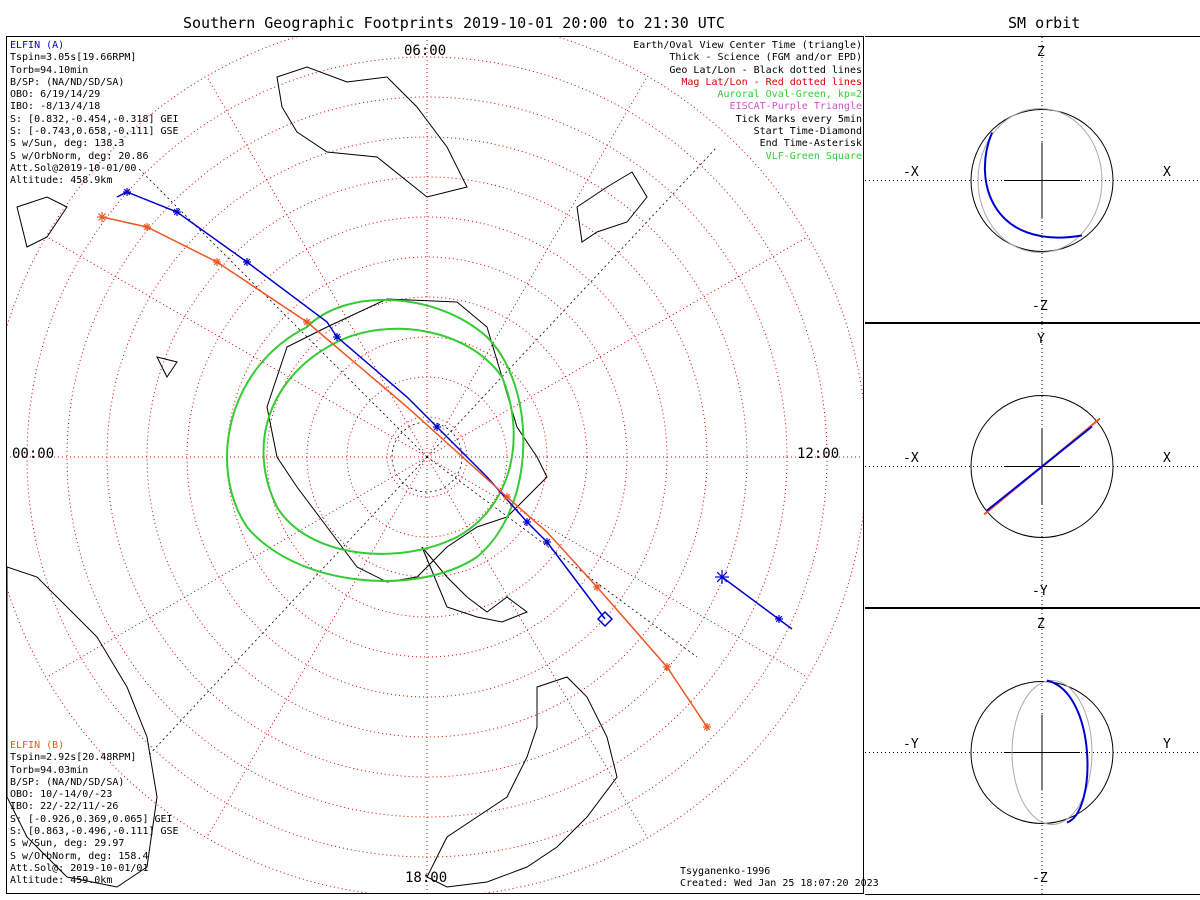  Describe the element at coordinates (765, 58) in the screenshot. I see `legend-entry: Thick - Science (FGM and/or EPD)` at that location.